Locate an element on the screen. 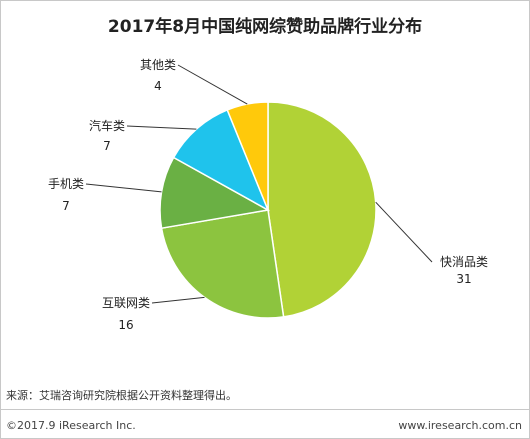 Image resolution: width=530 pixels, height=439 pixels. copyright-text: ©2017.9 iResearch Inc. is located at coordinates (71, 425).